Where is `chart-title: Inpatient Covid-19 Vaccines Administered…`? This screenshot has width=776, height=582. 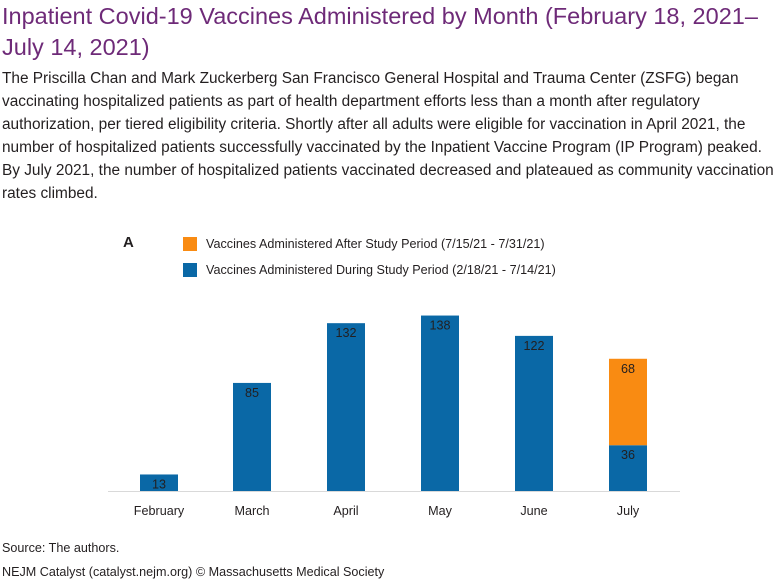
chart-title: Inpatient Covid-19 Vaccines Administered… is located at coordinates (380, 31).